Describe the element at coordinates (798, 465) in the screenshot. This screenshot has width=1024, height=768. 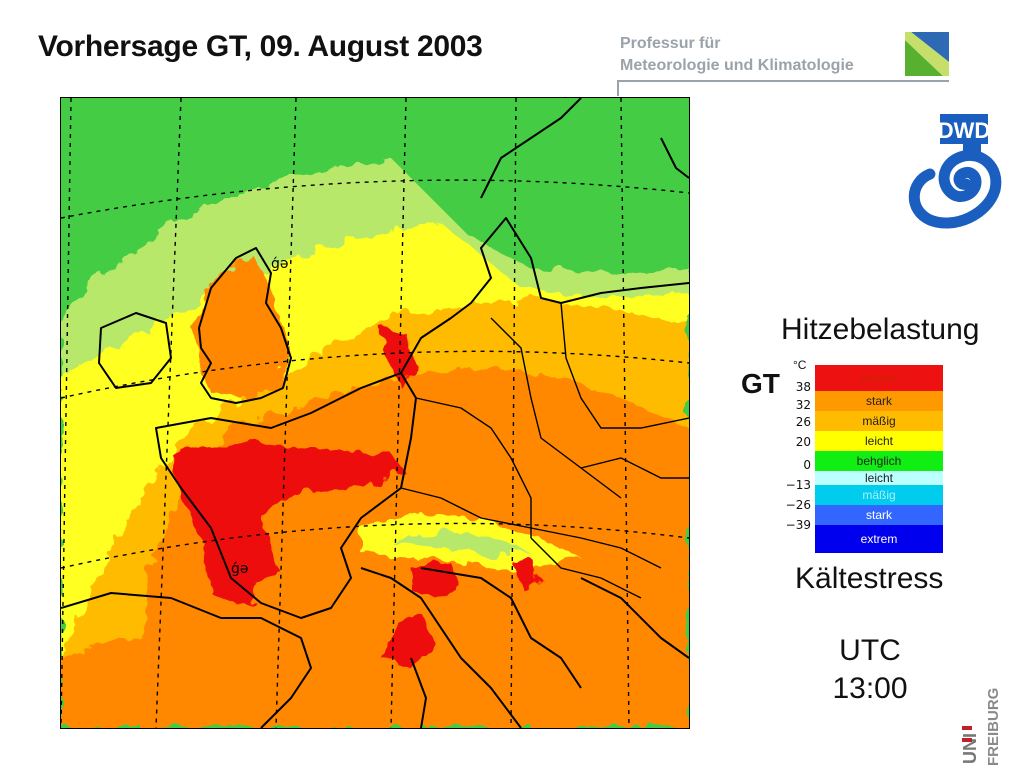
I see `legend-tick-labels: 38 32 26 20 0 −13 −26 −39` at that location.